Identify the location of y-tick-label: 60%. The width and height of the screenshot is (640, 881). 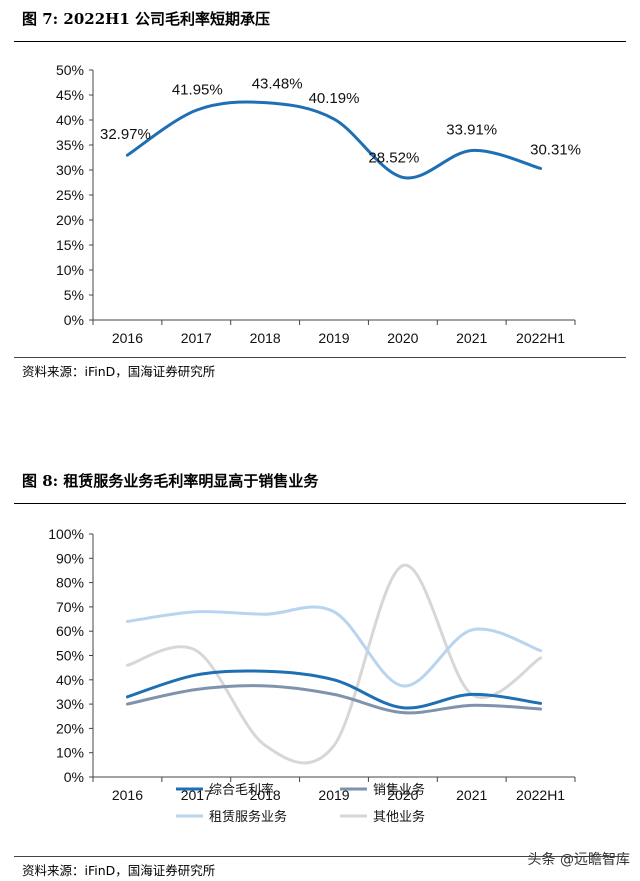
(70, 631).